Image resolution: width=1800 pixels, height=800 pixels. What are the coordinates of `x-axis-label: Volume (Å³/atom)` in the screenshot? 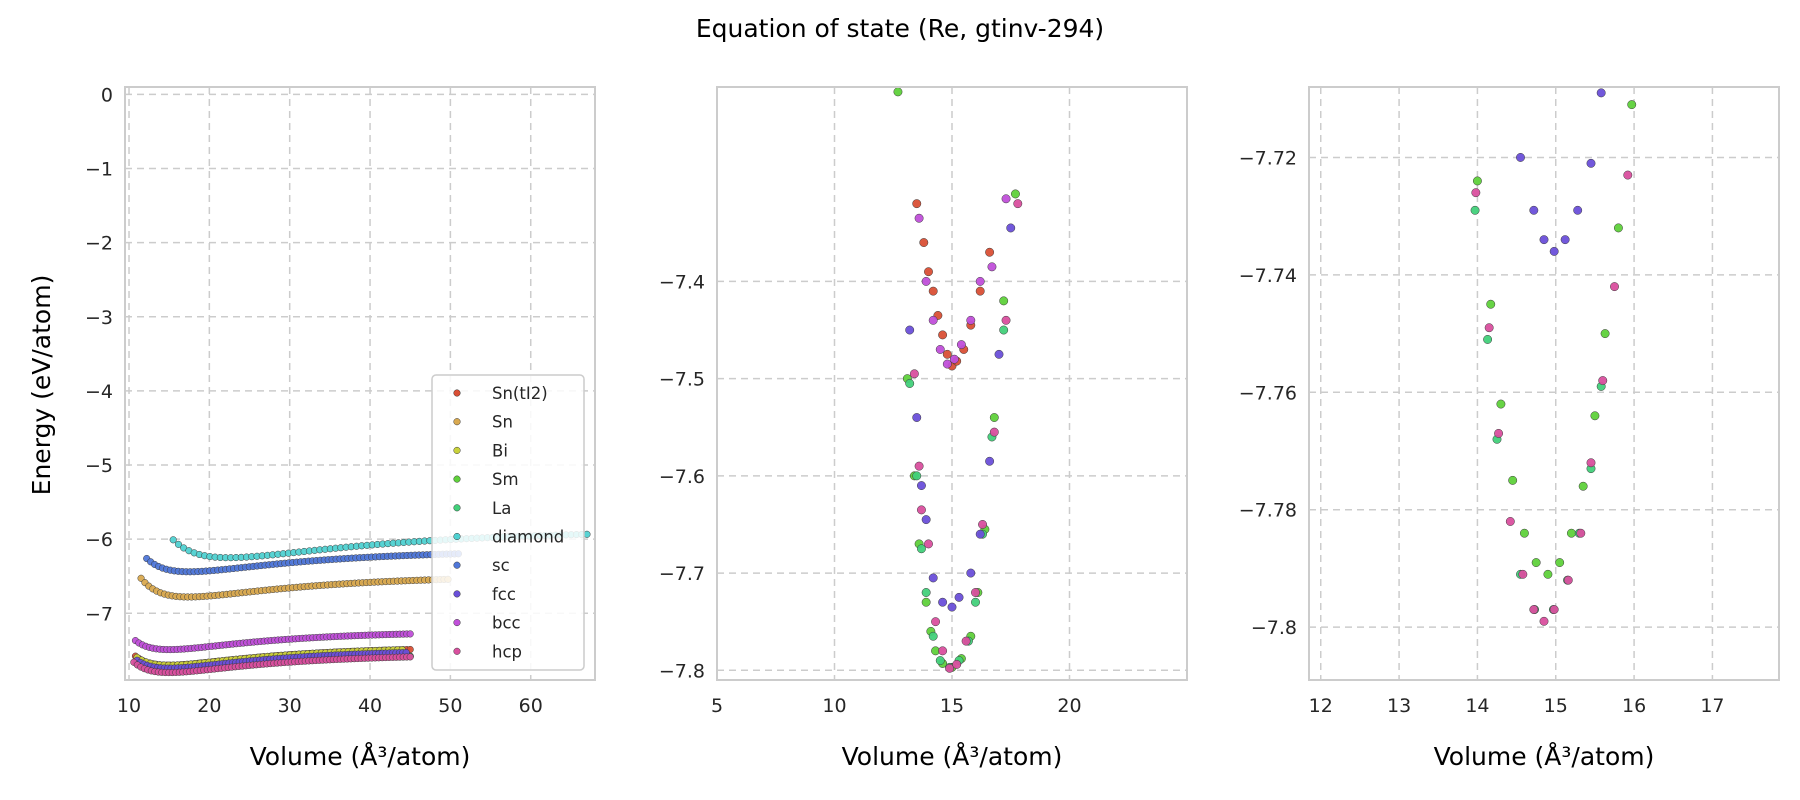 It's located at (952, 756).